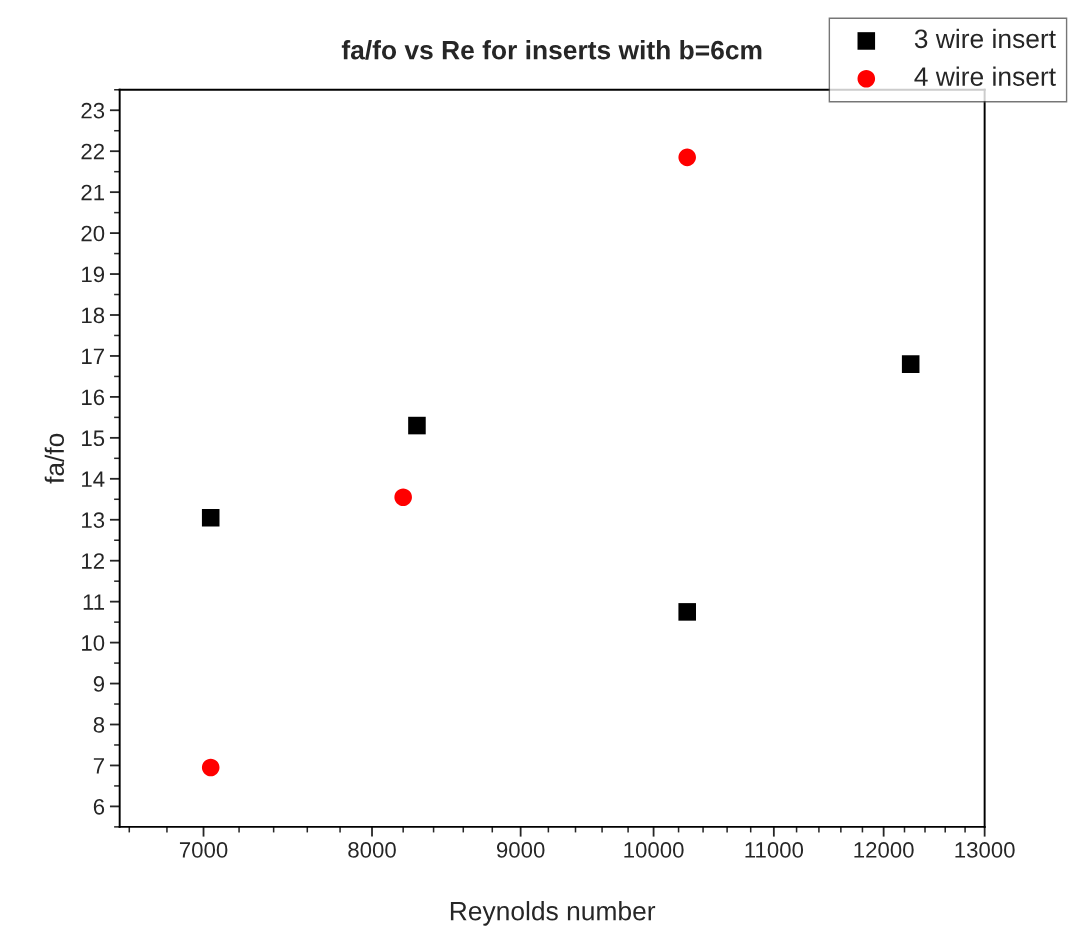 This screenshot has width=1088, height=945. What do you see at coordinates (98, 766) in the screenshot?
I see `y-tick-label: 7` at bounding box center [98, 766].